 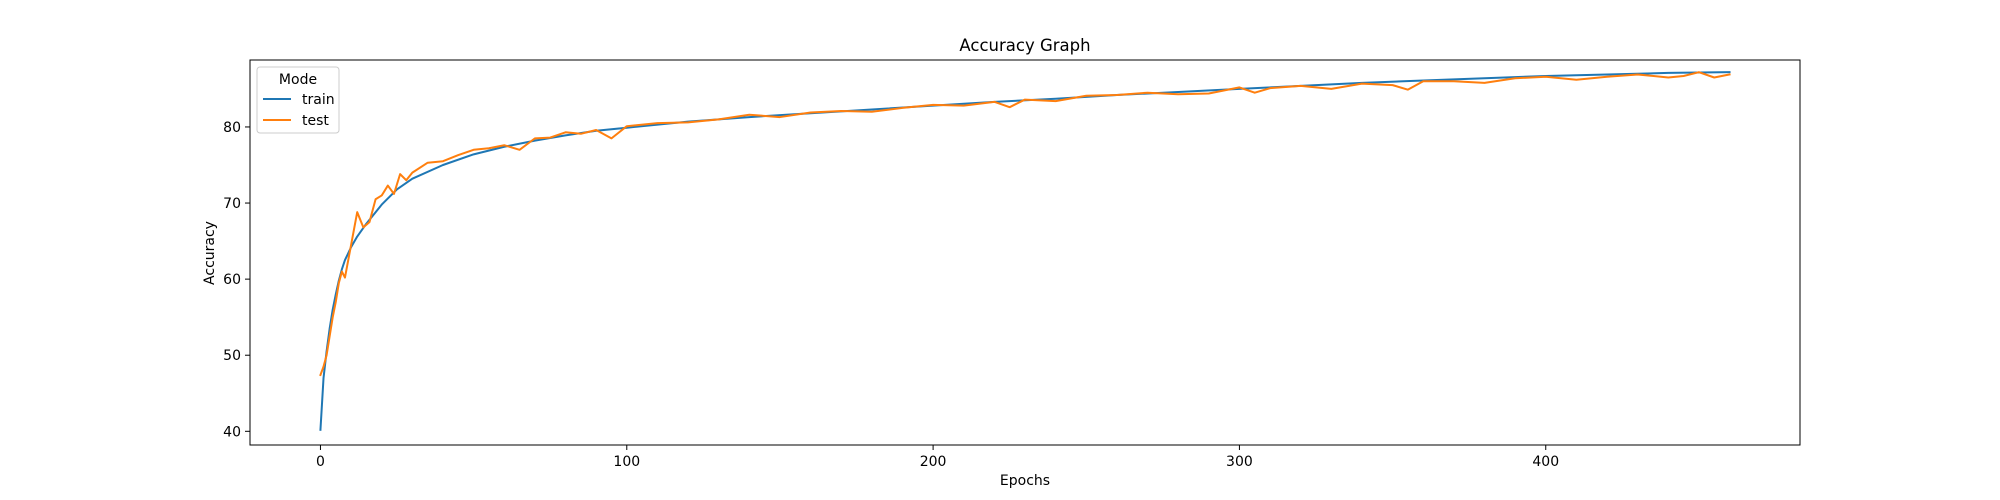 What do you see at coordinates (1545, 462) in the screenshot?
I see `x-tick-label: 400` at bounding box center [1545, 462].